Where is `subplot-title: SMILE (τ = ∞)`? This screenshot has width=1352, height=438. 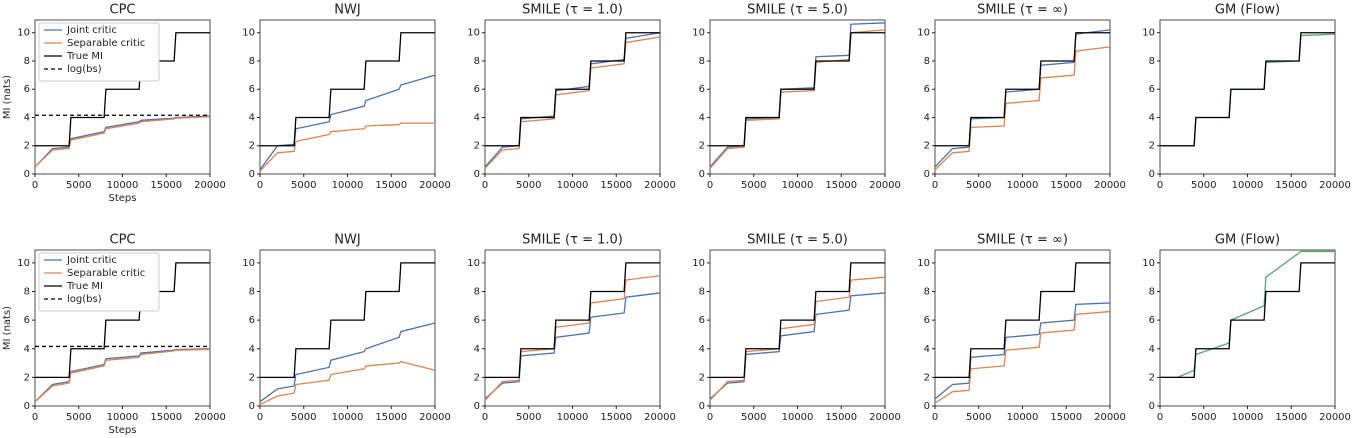 subplot-title: SMILE (τ = ∞) is located at coordinates (1022, 10).